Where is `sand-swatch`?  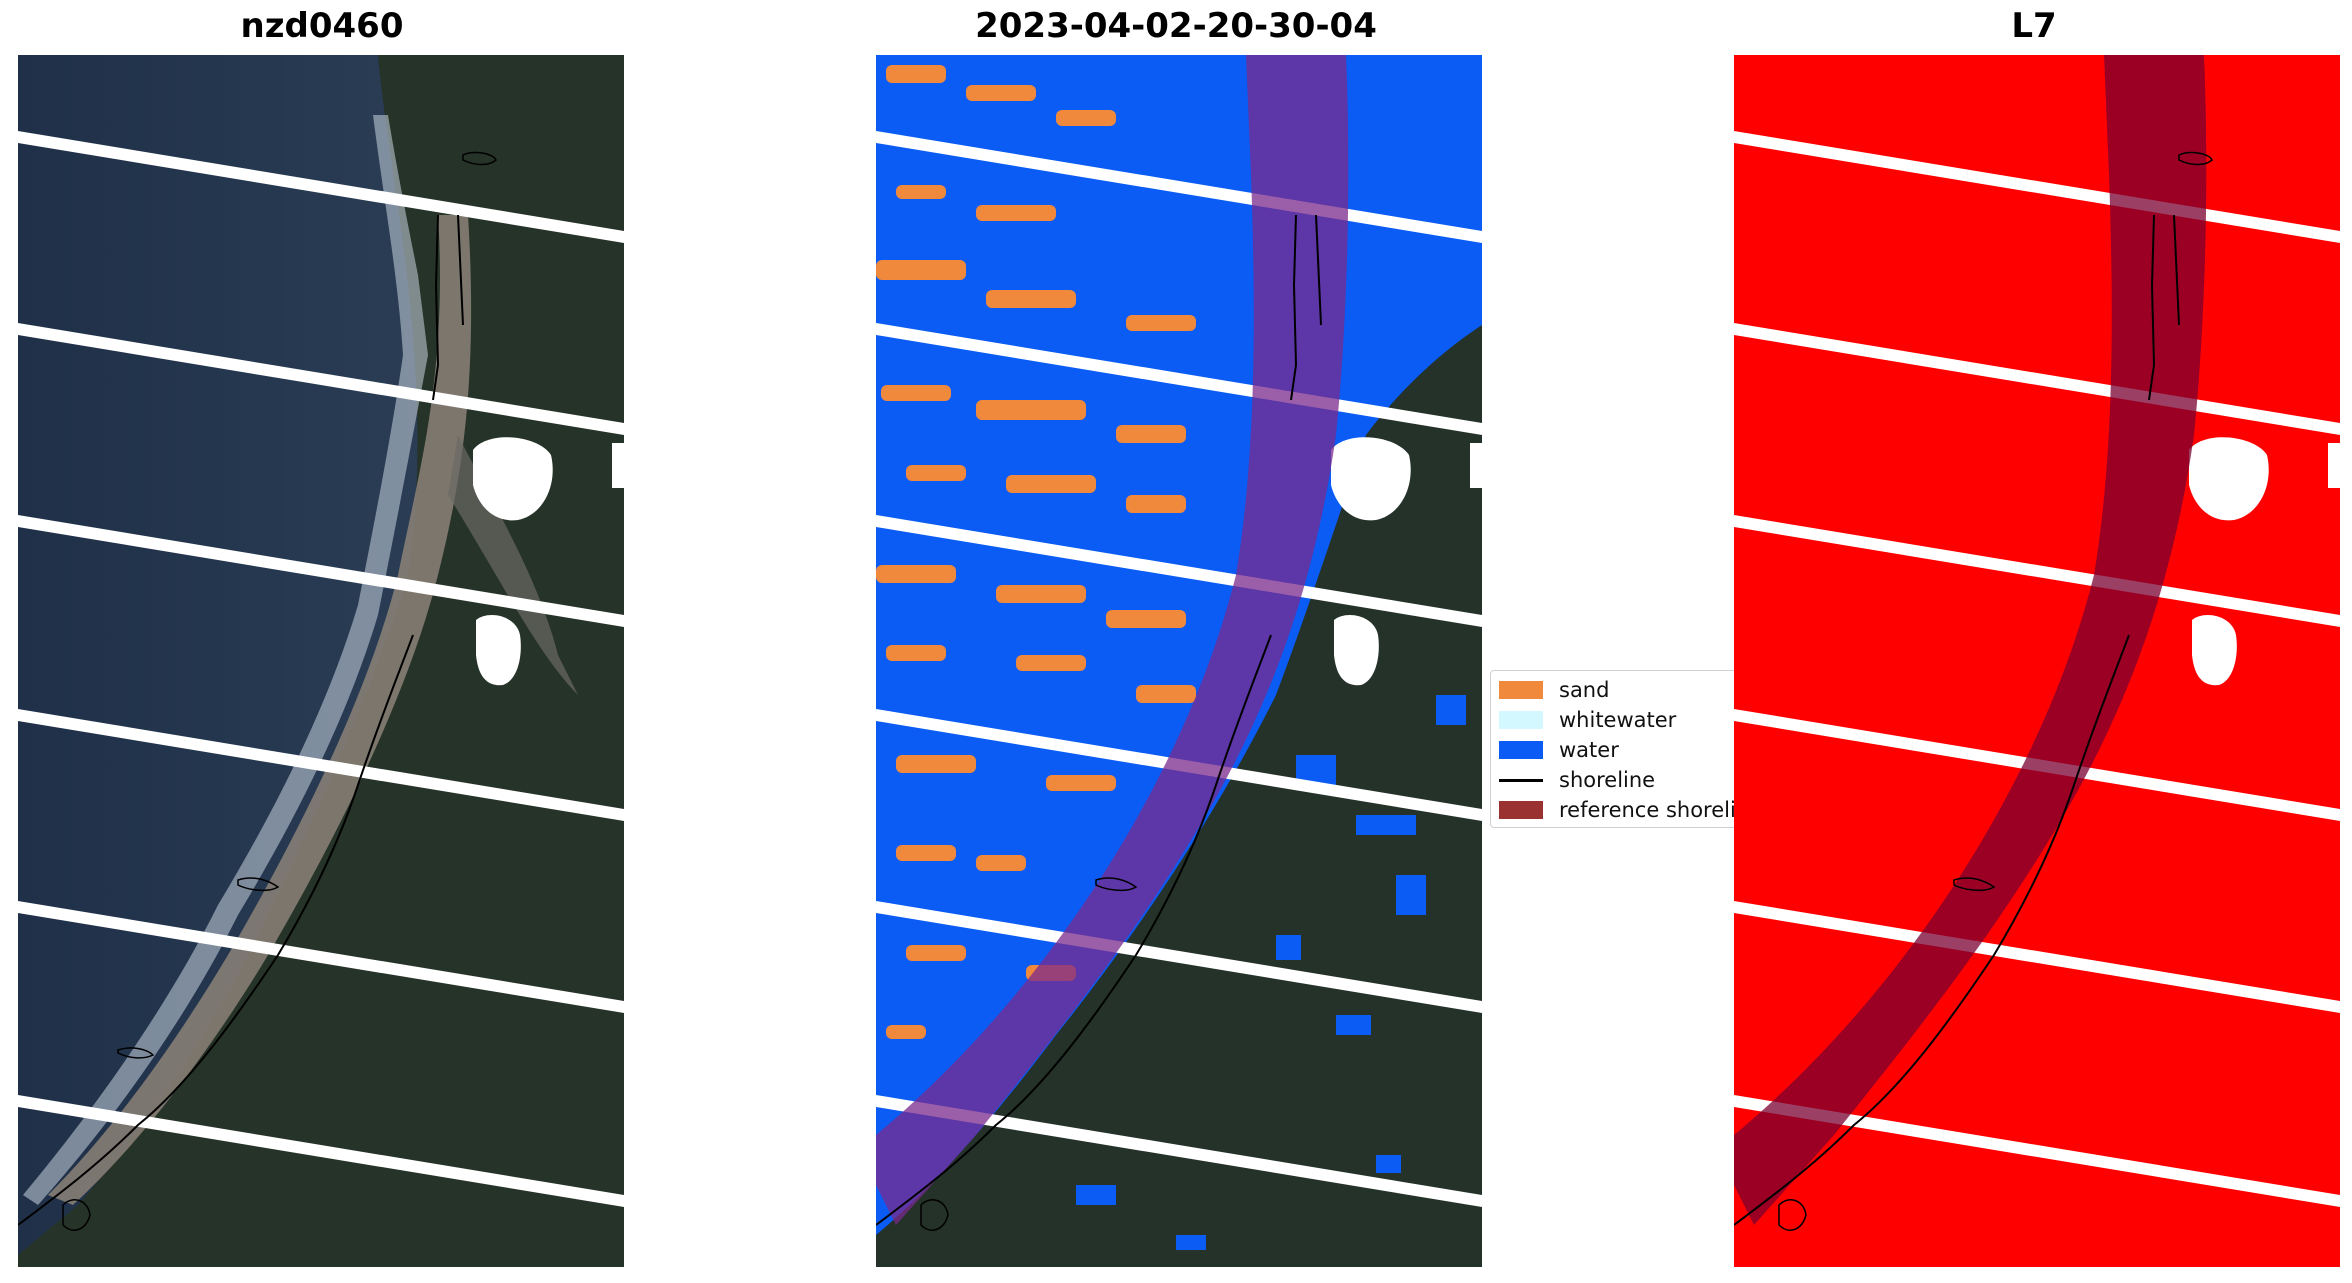
sand-swatch is located at coordinates (1521, 690).